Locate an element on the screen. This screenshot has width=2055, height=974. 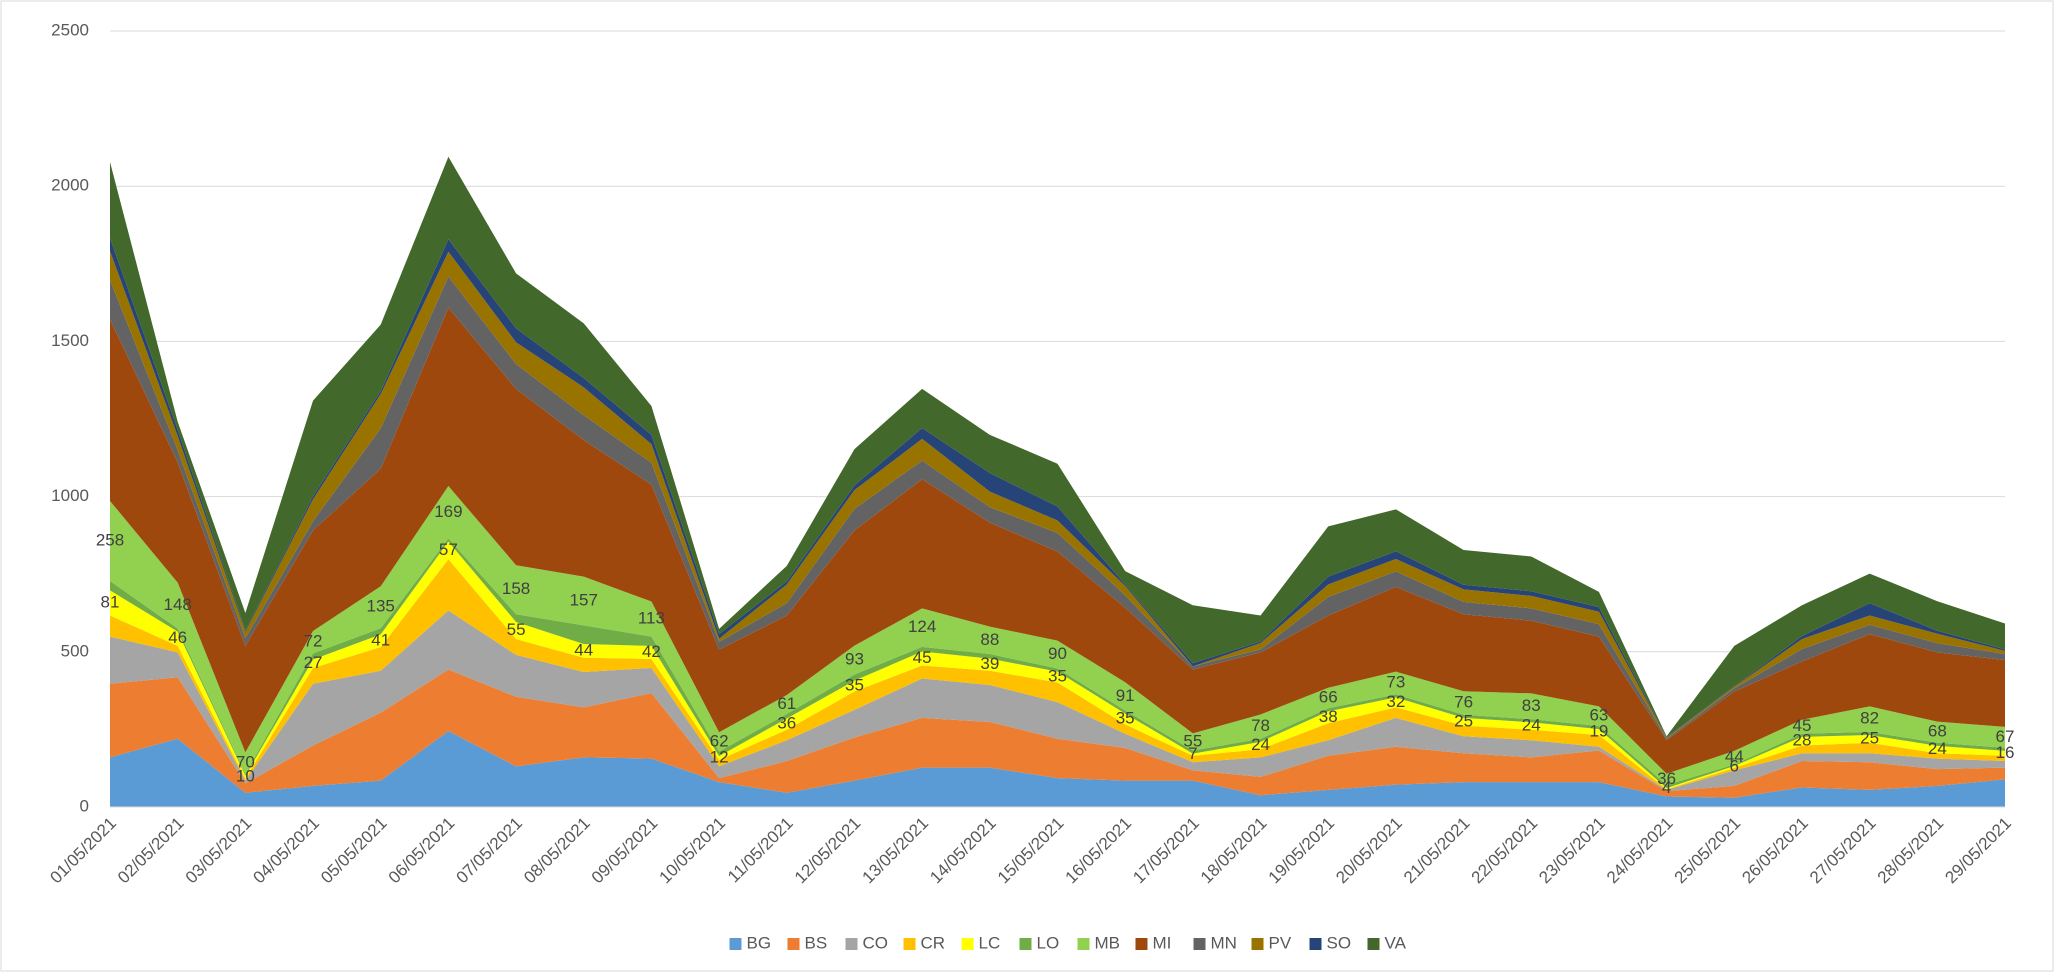
legend-label: MN is located at coordinates (1224, 942).